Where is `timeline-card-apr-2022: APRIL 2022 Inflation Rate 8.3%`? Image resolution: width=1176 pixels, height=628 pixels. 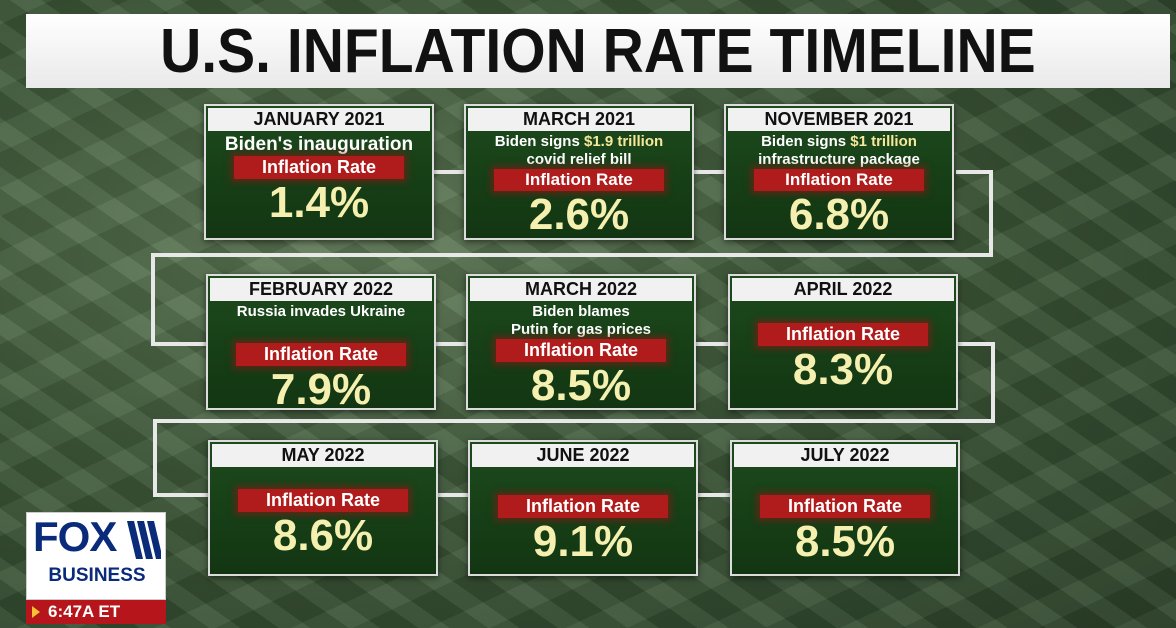 timeline-card-apr-2022: APRIL 2022 Inflation Rate 8.3% is located at coordinates (843, 342).